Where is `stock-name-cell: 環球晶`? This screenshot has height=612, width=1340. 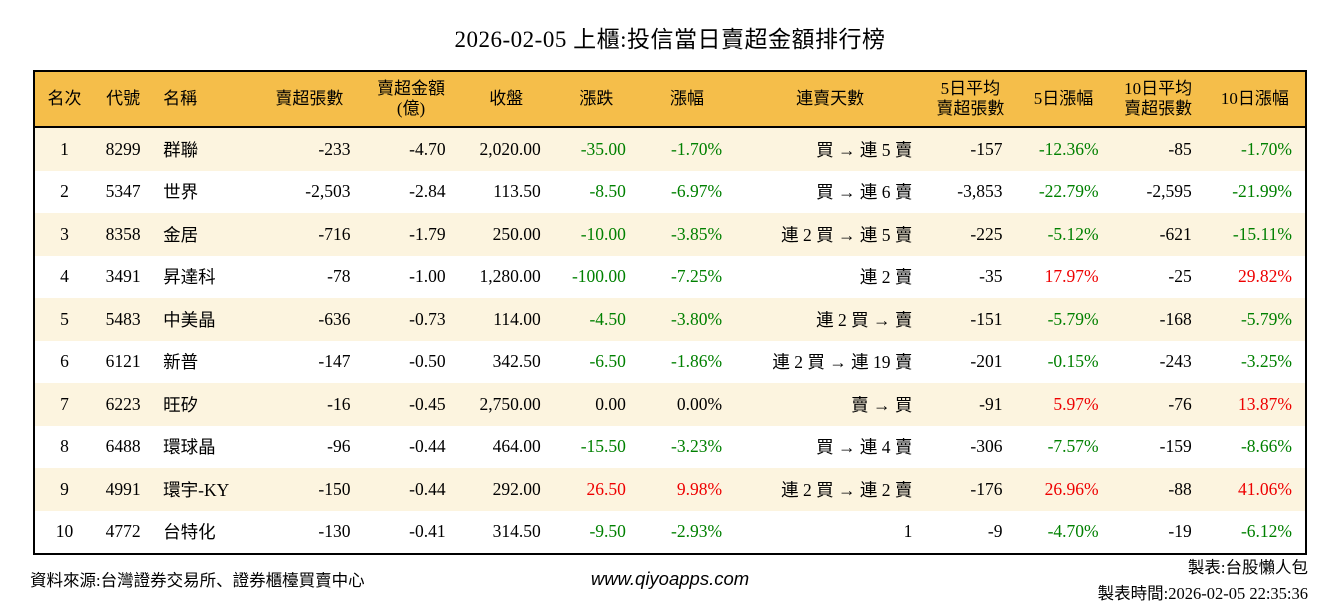
stock-name-cell: 環球晶 is located at coordinates (204, 446).